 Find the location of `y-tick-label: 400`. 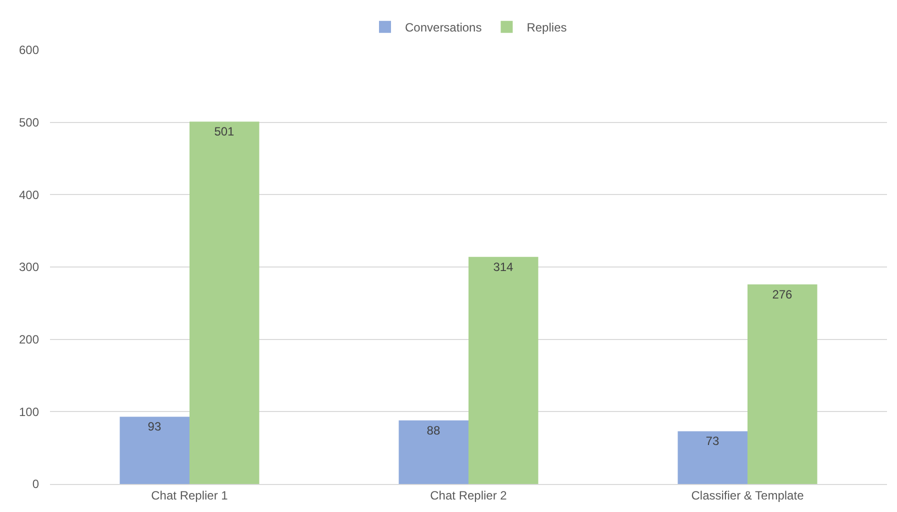

y-tick-label: 400 is located at coordinates (29, 195).